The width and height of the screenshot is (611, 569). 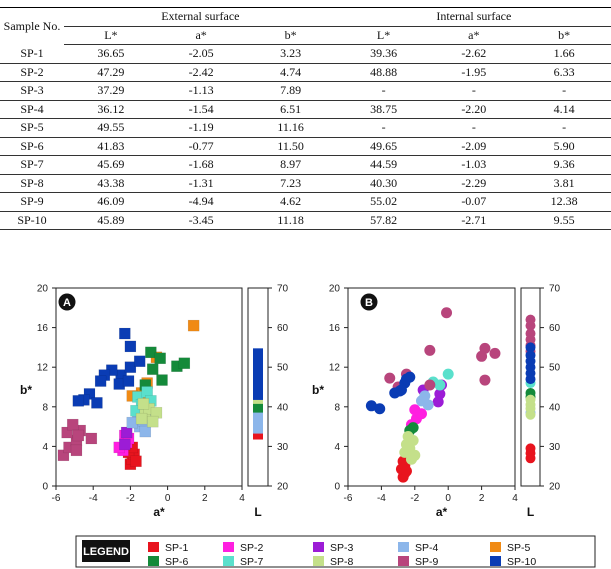 What do you see at coordinates (111, 220) in the screenshot?
I see `value-cell: 45.89` at bounding box center [111, 220].